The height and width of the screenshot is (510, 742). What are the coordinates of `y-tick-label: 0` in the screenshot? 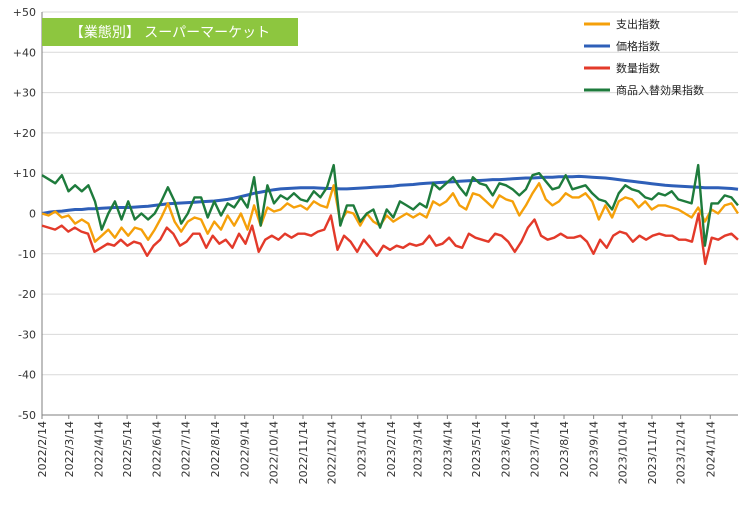 It's located at (32, 214).